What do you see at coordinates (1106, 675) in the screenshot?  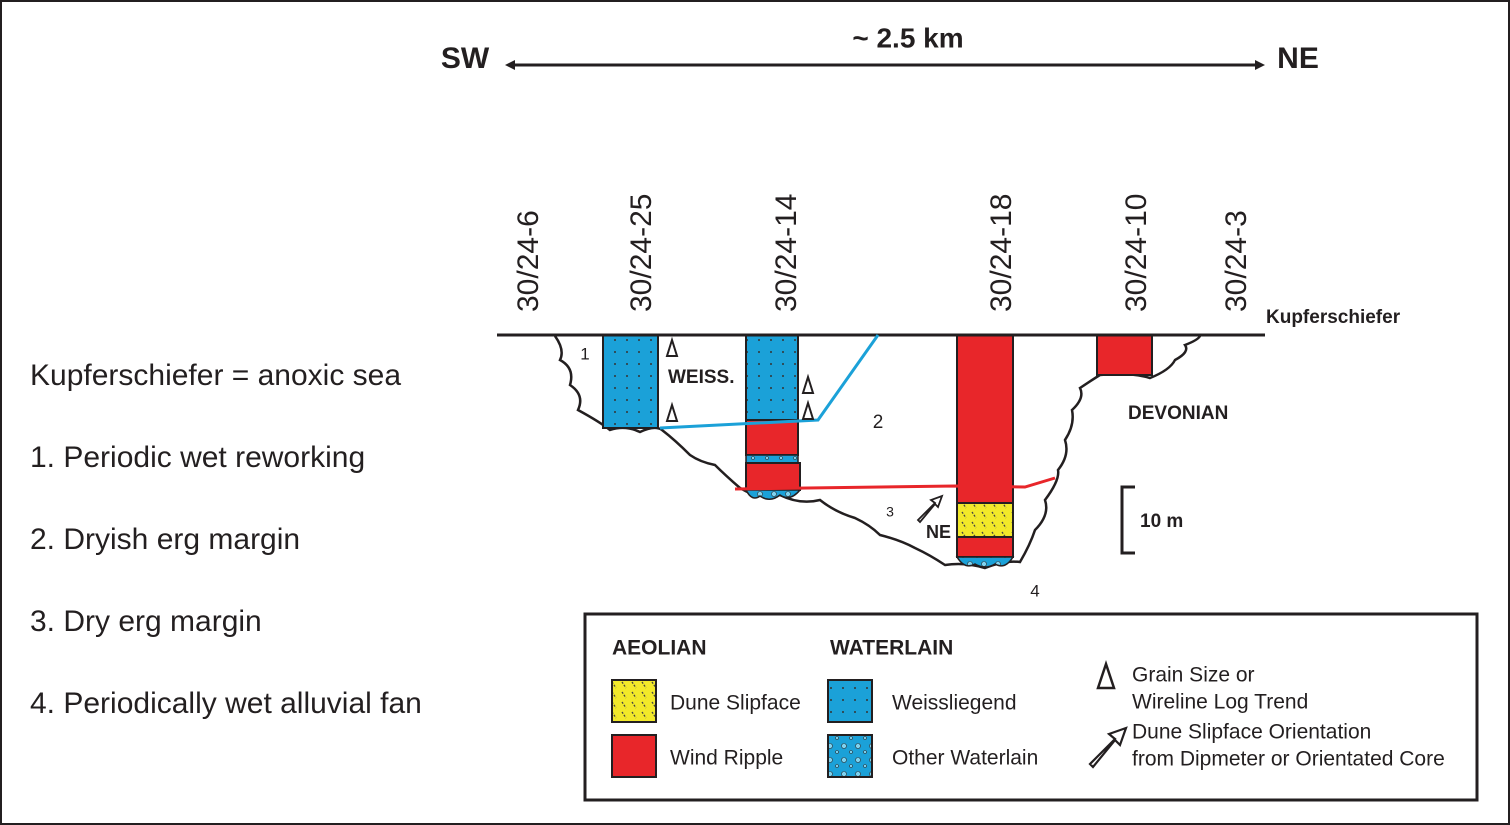 I see `legend-triangle` at bounding box center [1106, 675].